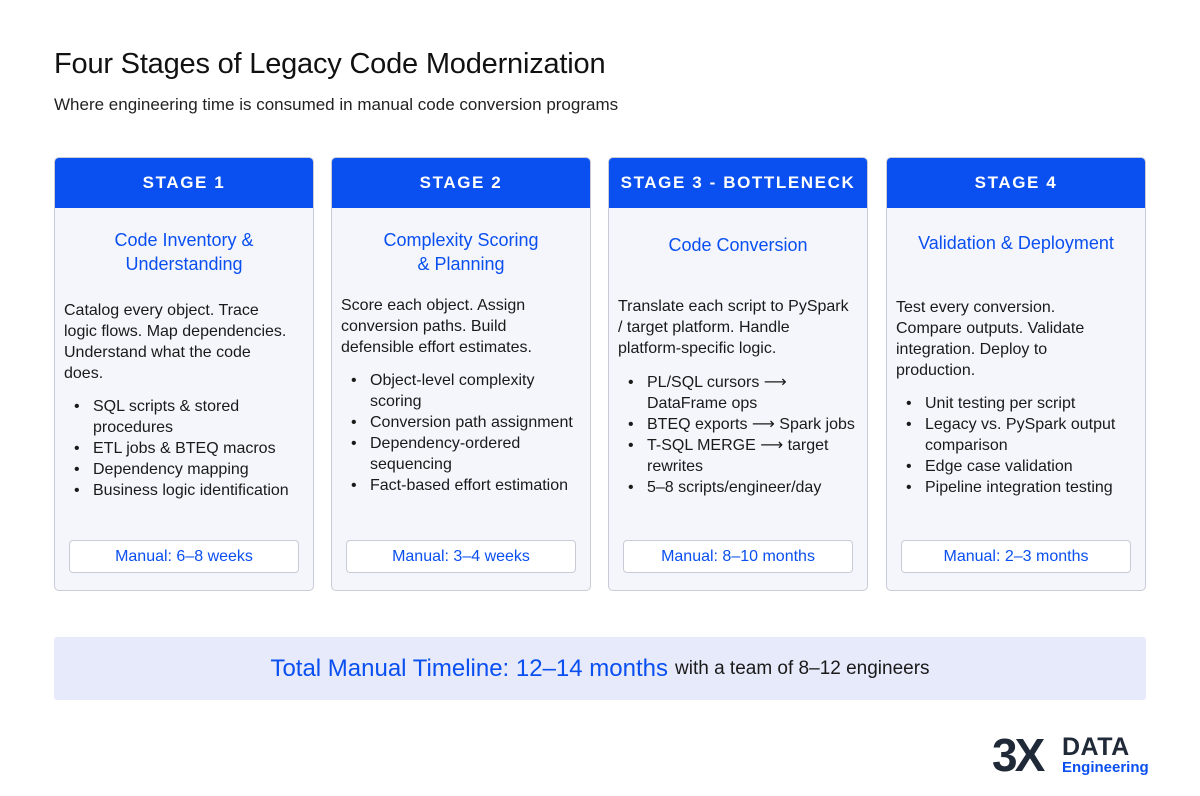 Image resolution: width=1200 pixels, height=796 pixels. I want to click on stage-subtitle: Code Conversion, so click(738, 245).